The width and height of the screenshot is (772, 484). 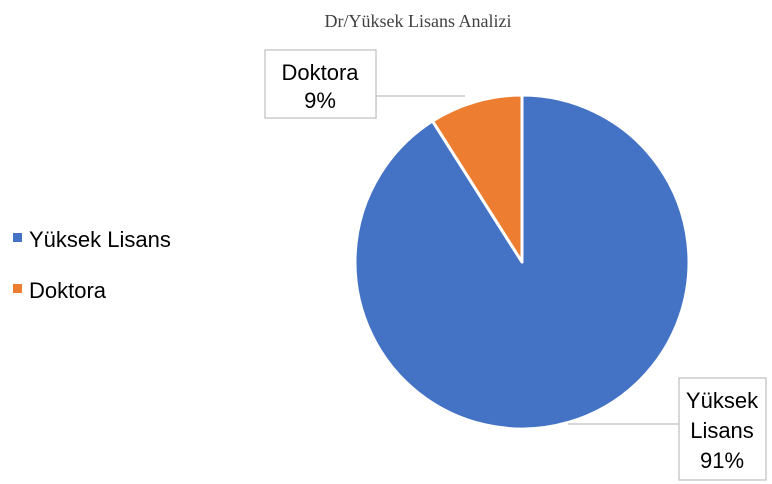 What do you see at coordinates (92, 265) in the screenshot?
I see `legend: Yüksek Lisans Doktora` at bounding box center [92, 265].